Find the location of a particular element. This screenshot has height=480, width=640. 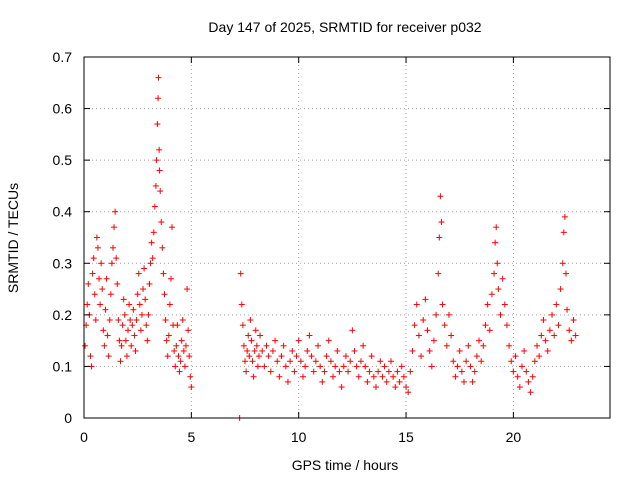

y-tick-label: 0.5 is located at coordinates (63, 160).